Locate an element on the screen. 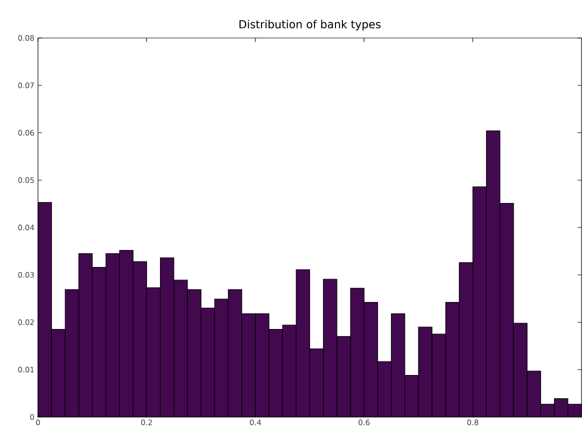 The height and width of the screenshot is (436, 582). chart-title: Distribution of bank types is located at coordinates (310, 25).